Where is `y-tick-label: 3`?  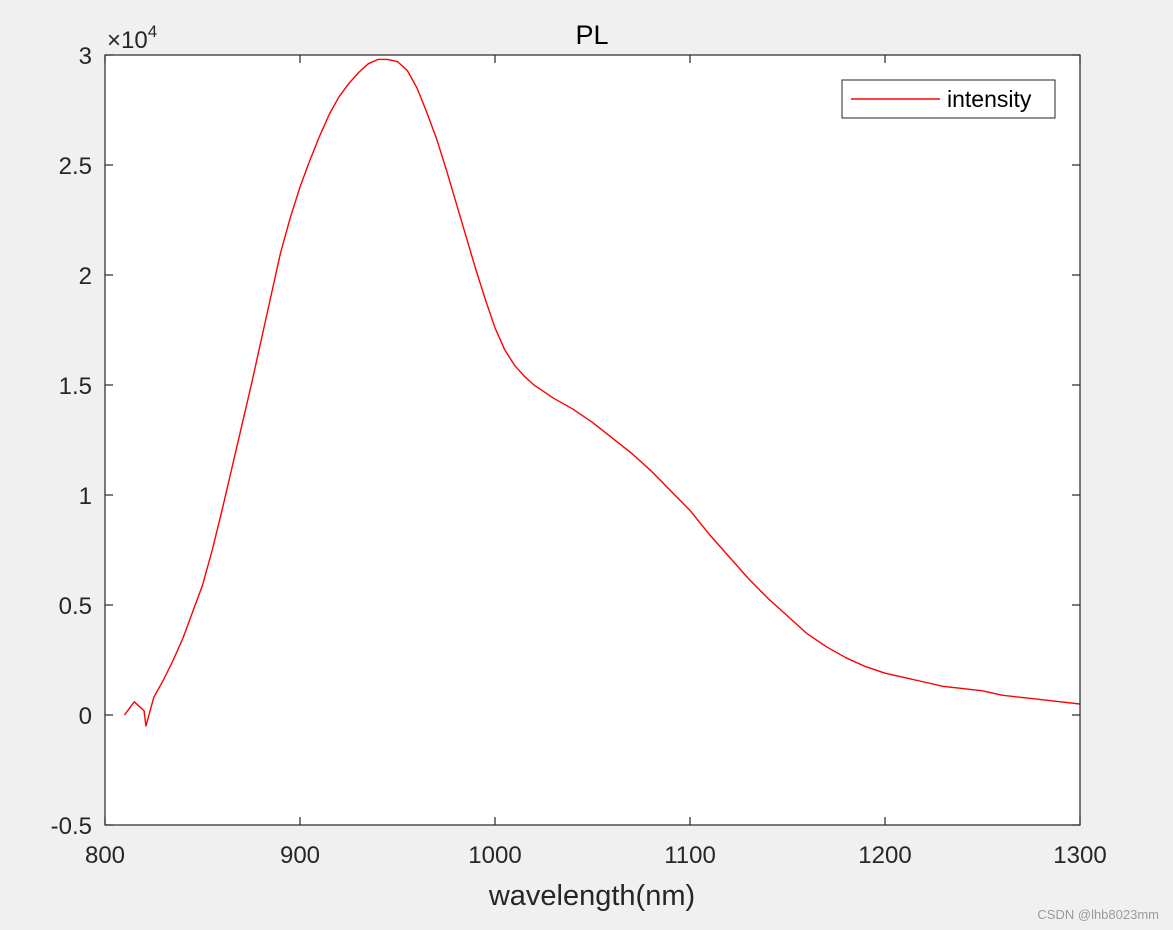 y-tick-label: 3 is located at coordinates (85, 56).